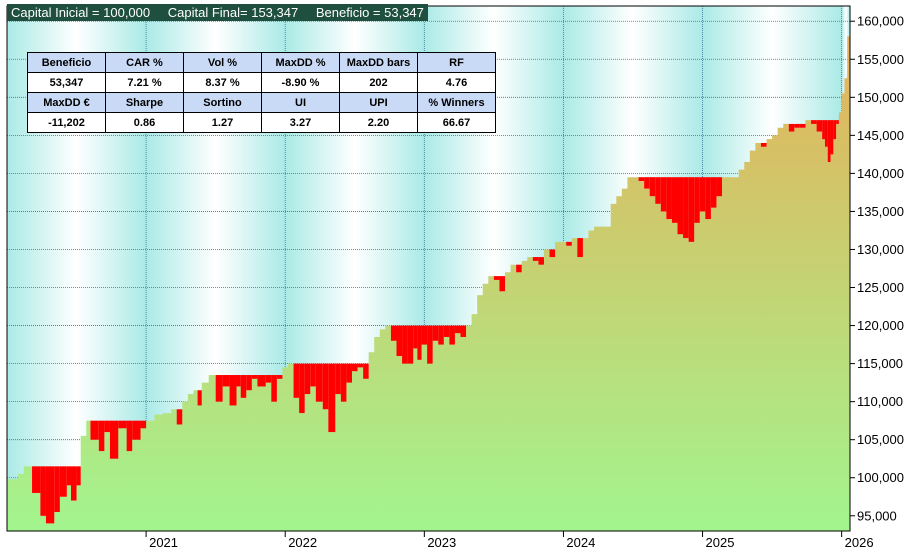  What do you see at coordinates (859, 542) in the screenshot?
I see `x-tick-label: 2026` at bounding box center [859, 542].